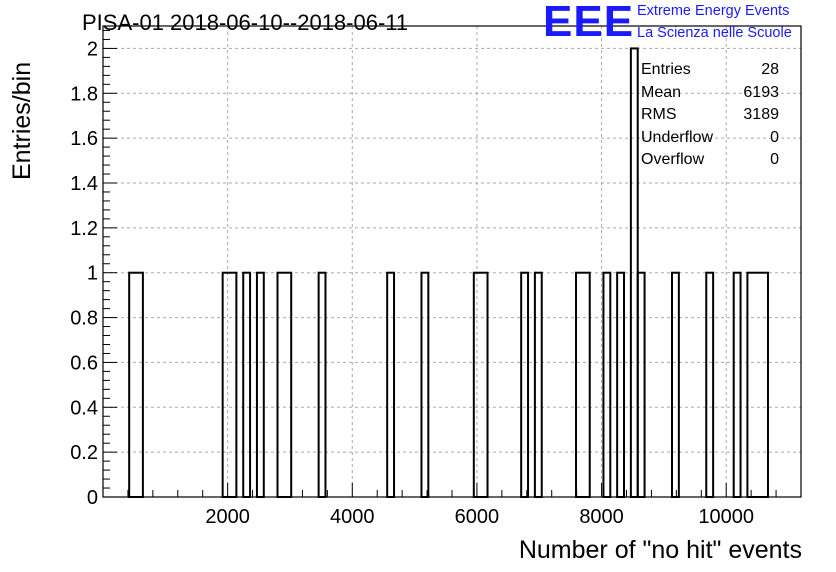 Image resolution: width=836 pixels, height=572 pixels. I want to click on stats-label: Overflow, so click(673, 159).